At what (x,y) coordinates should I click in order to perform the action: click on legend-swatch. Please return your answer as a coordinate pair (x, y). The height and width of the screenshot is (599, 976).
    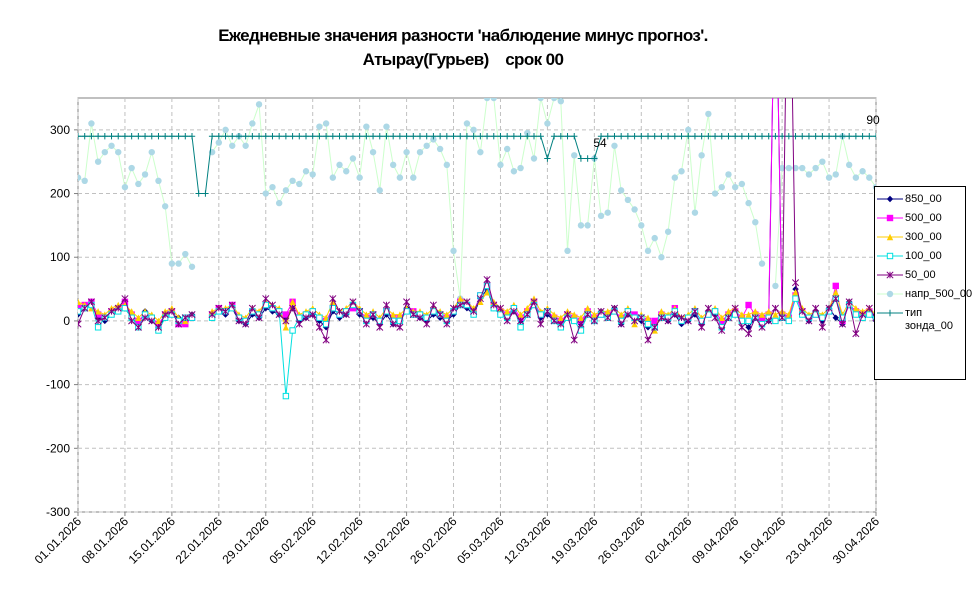
    Looking at the image, I should click on (890, 294).